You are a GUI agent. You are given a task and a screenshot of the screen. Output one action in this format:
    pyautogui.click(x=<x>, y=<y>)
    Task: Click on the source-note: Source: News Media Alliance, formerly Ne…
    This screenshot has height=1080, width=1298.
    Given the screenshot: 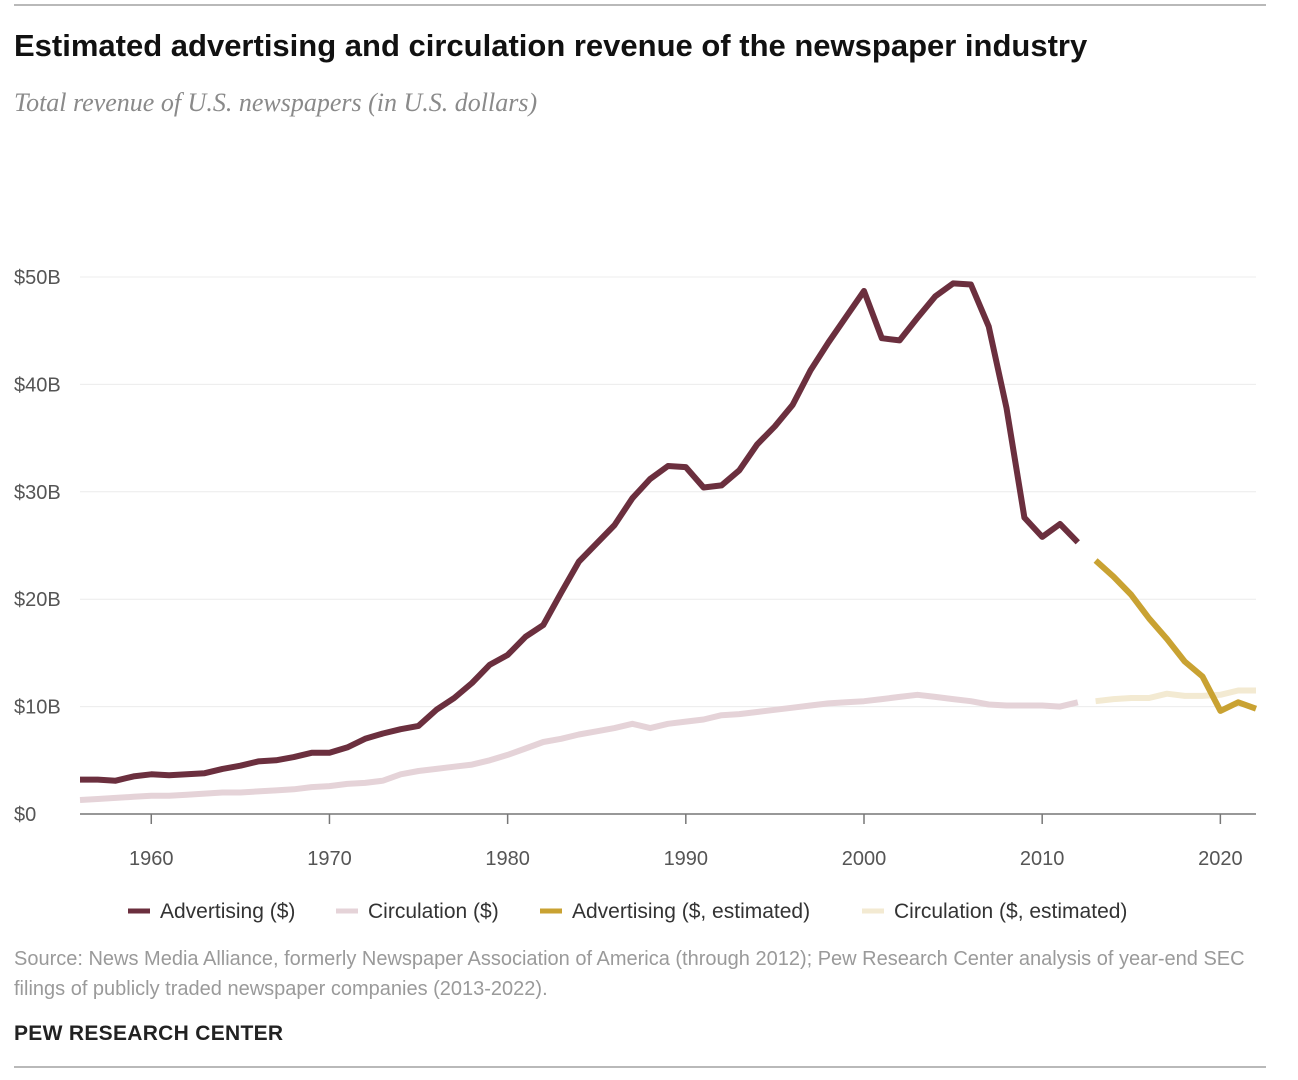 What is the action you would take?
    pyautogui.click(x=629, y=974)
    